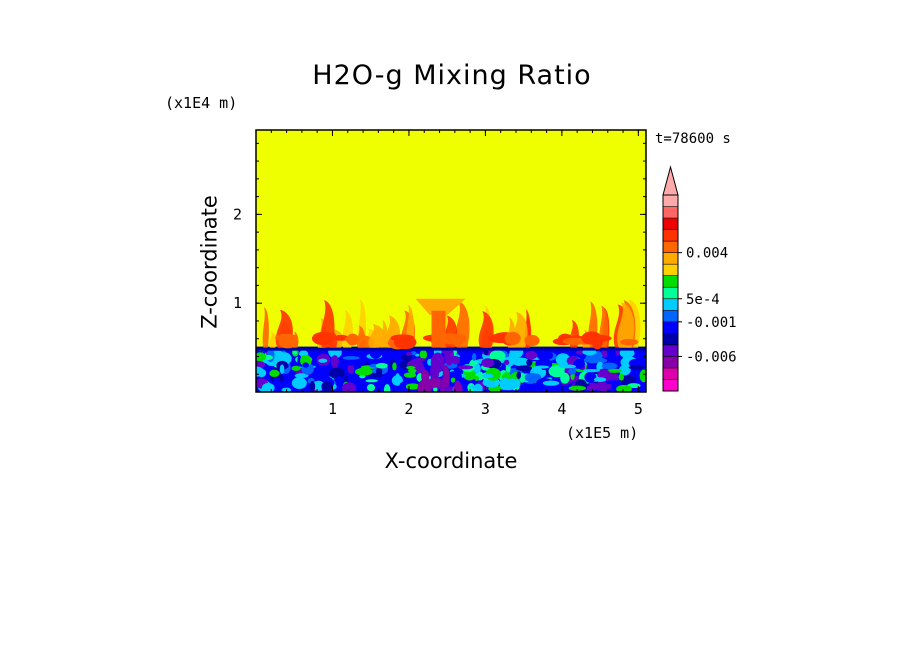  I want to click on boundary-layer-top, so click(451, 348).